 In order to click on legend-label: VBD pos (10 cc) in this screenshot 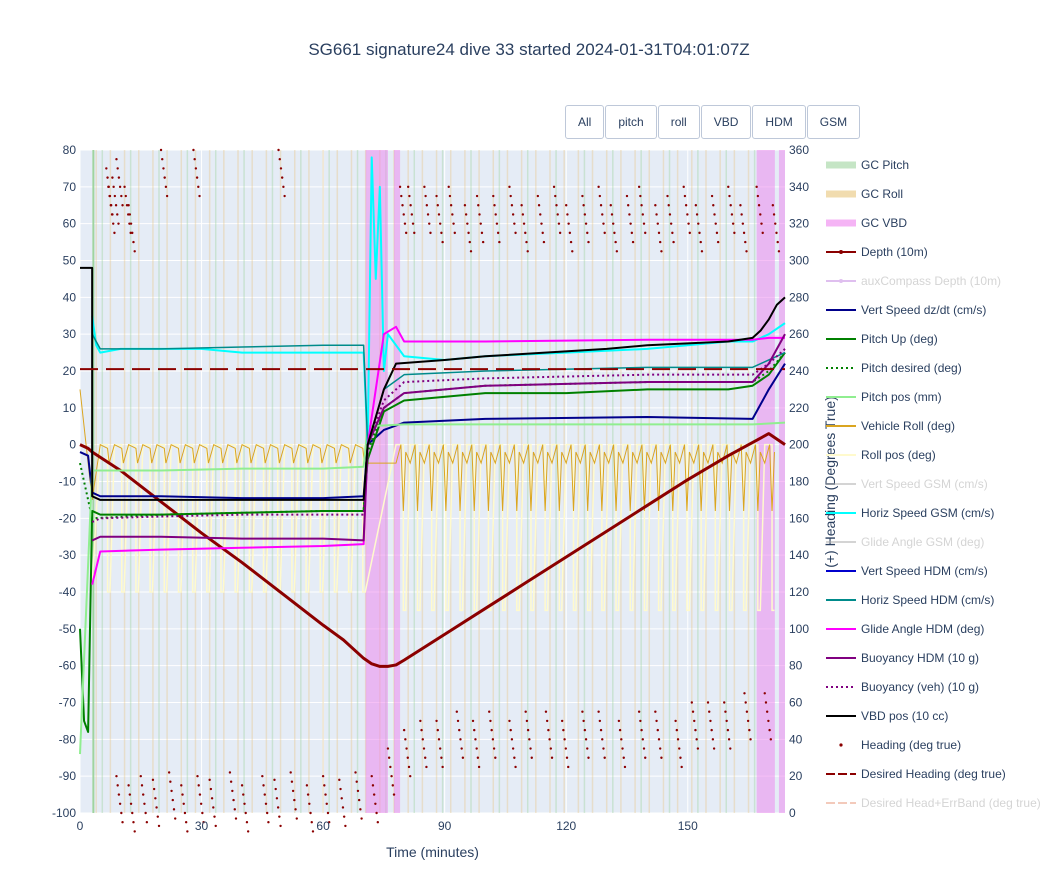, I will do `click(904, 716)`.